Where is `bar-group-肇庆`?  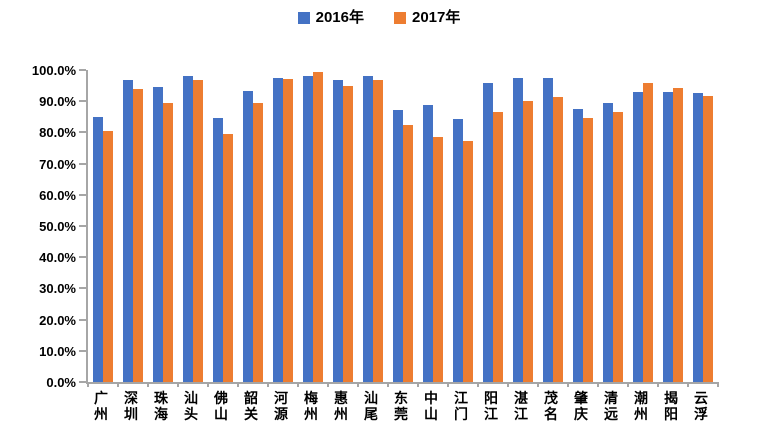 bar-group-肇庆 is located at coordinates (583, 226).